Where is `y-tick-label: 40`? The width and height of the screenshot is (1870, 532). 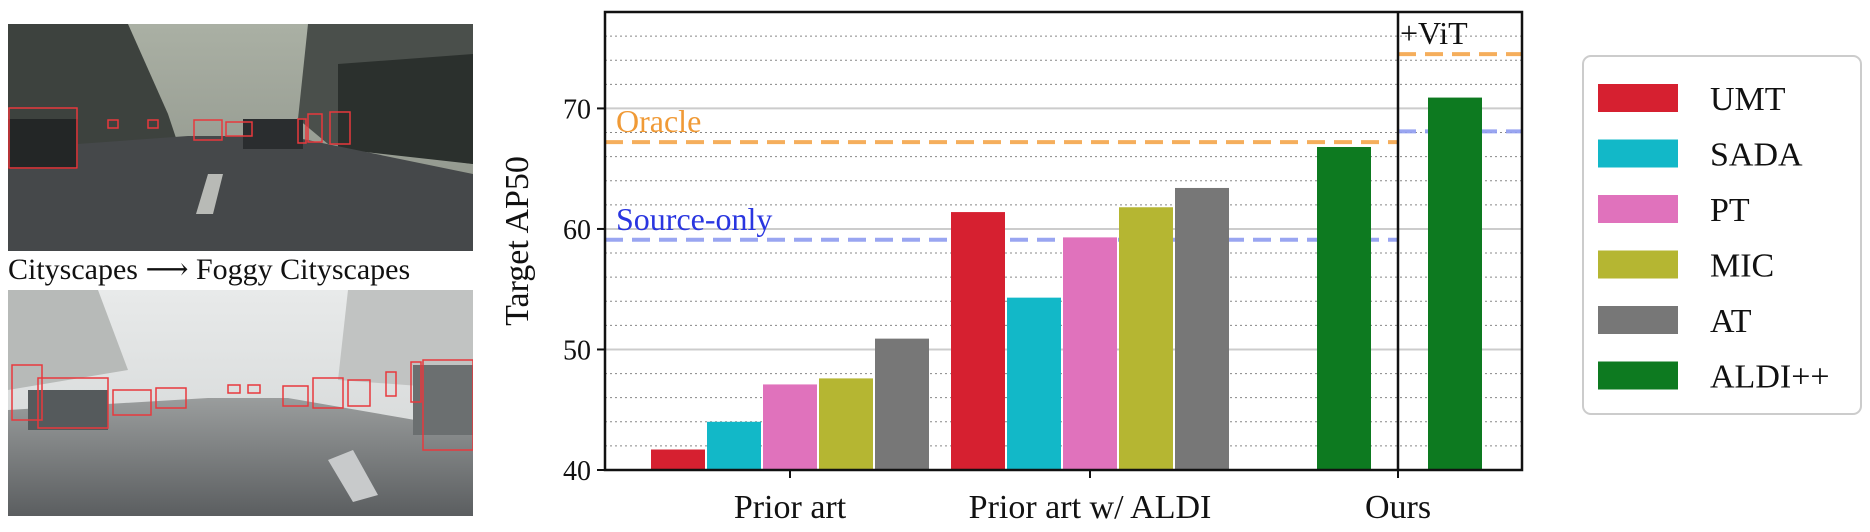
y-tick-label: 40 is located at coordinates (577, 471).